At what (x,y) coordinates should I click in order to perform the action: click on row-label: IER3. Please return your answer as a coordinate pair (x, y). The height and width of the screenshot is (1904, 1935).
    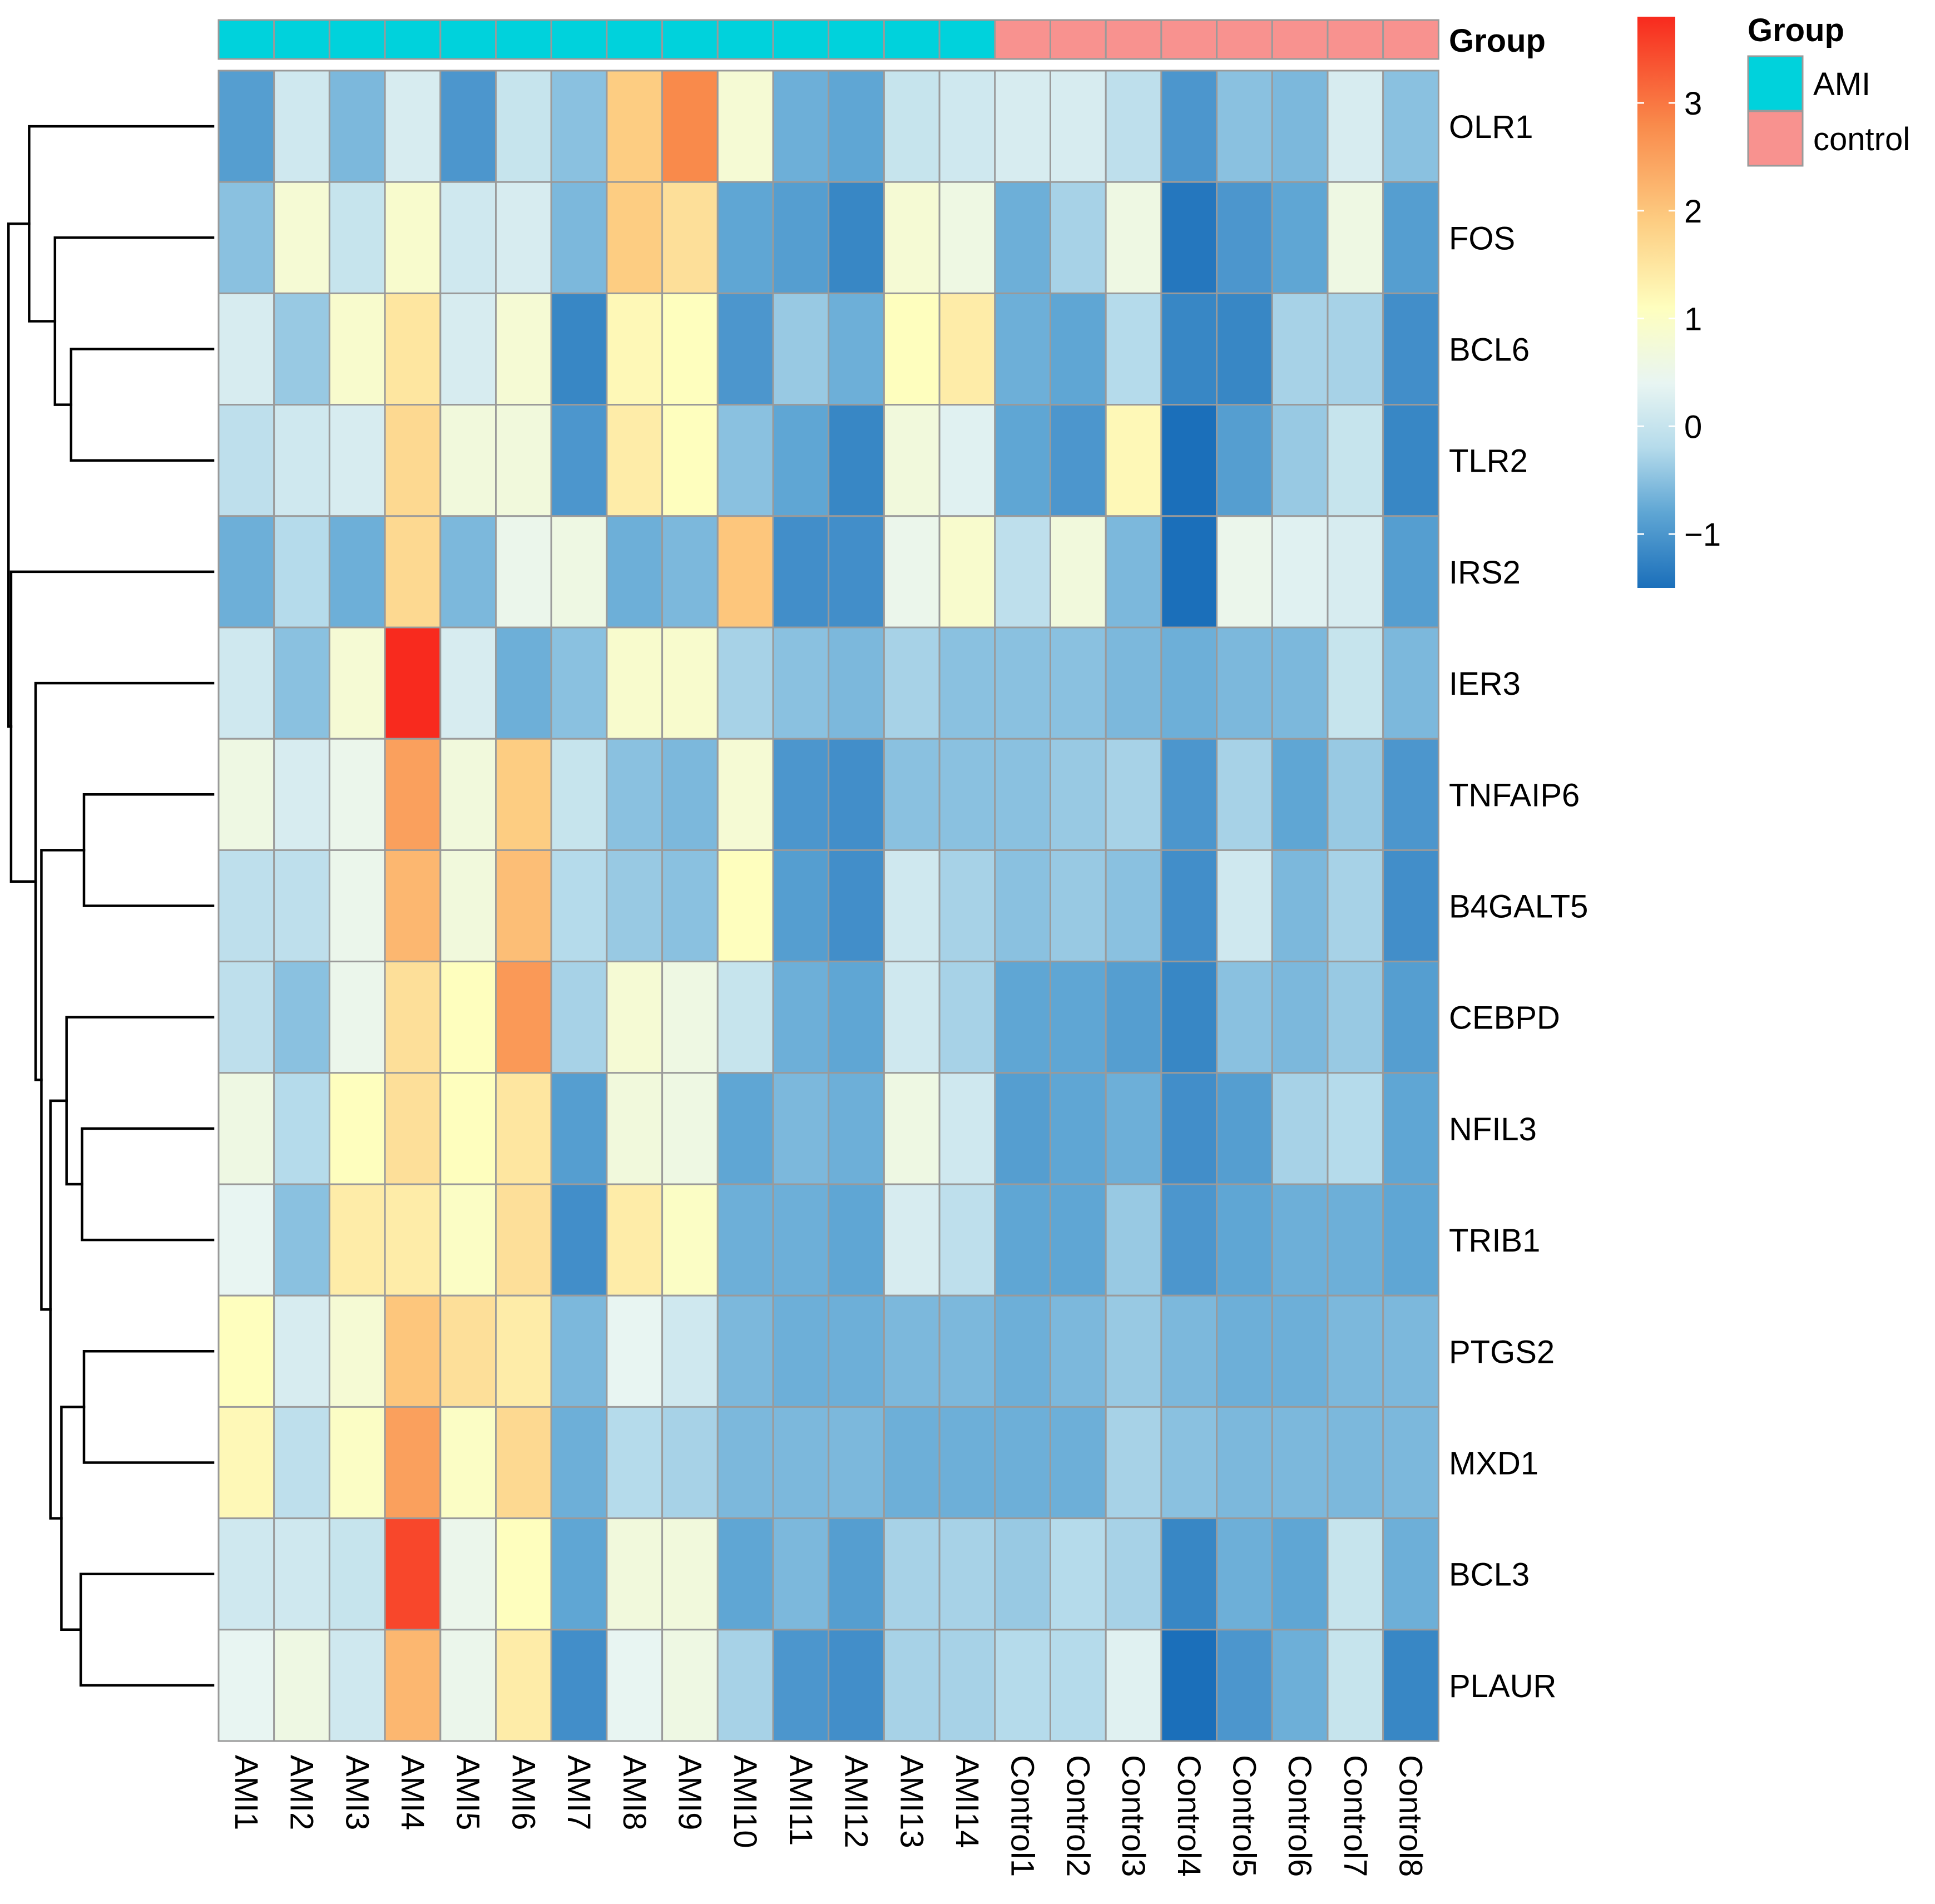
    Looking at the image, I should click on (1485, 684).